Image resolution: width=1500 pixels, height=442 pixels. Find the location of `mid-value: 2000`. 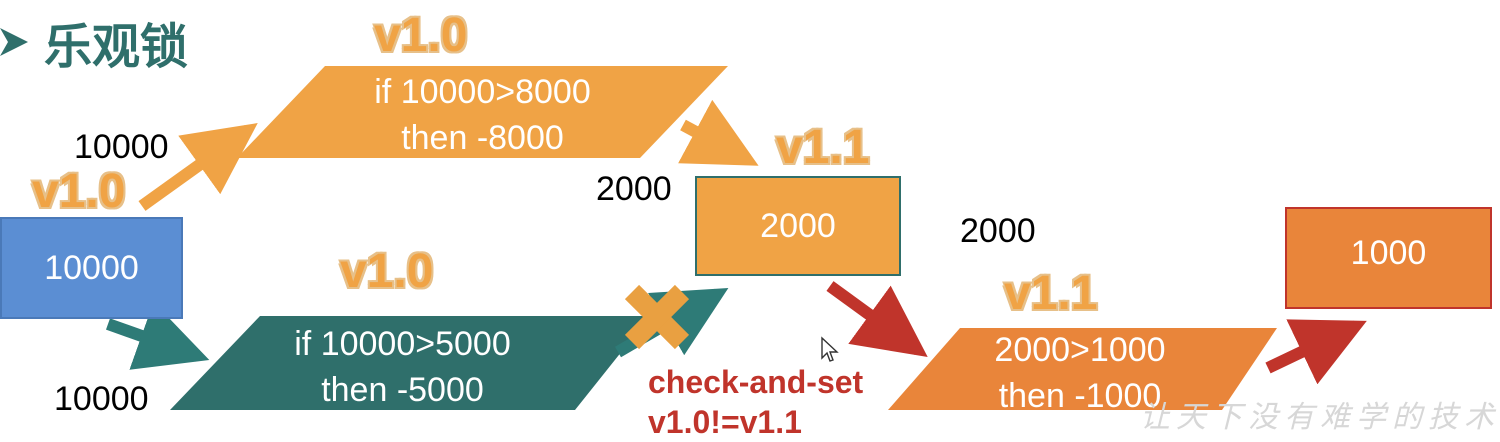

mid-value: 2000 is located at coordinates (798, 225).